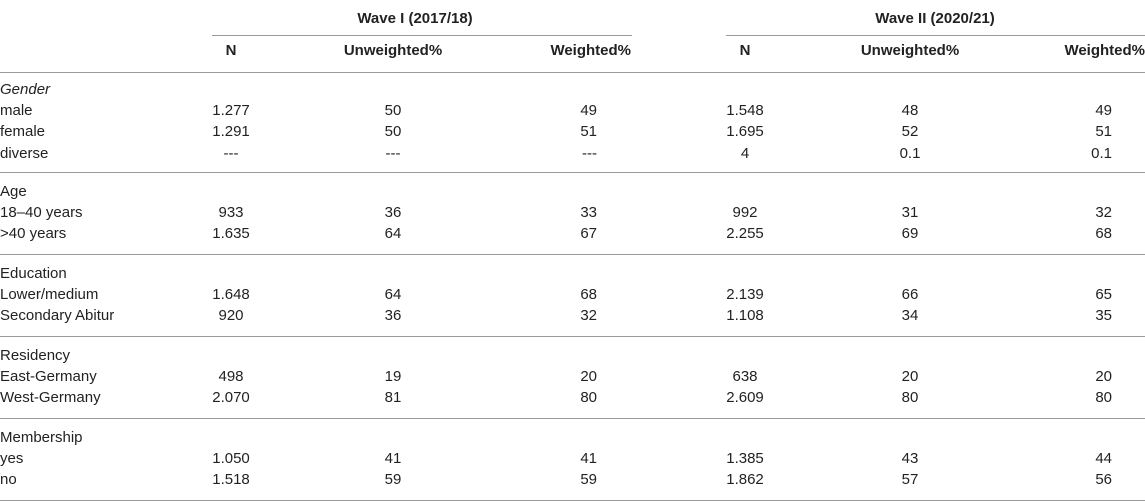  I want to click on table-cell: 57, so click(910, 480).